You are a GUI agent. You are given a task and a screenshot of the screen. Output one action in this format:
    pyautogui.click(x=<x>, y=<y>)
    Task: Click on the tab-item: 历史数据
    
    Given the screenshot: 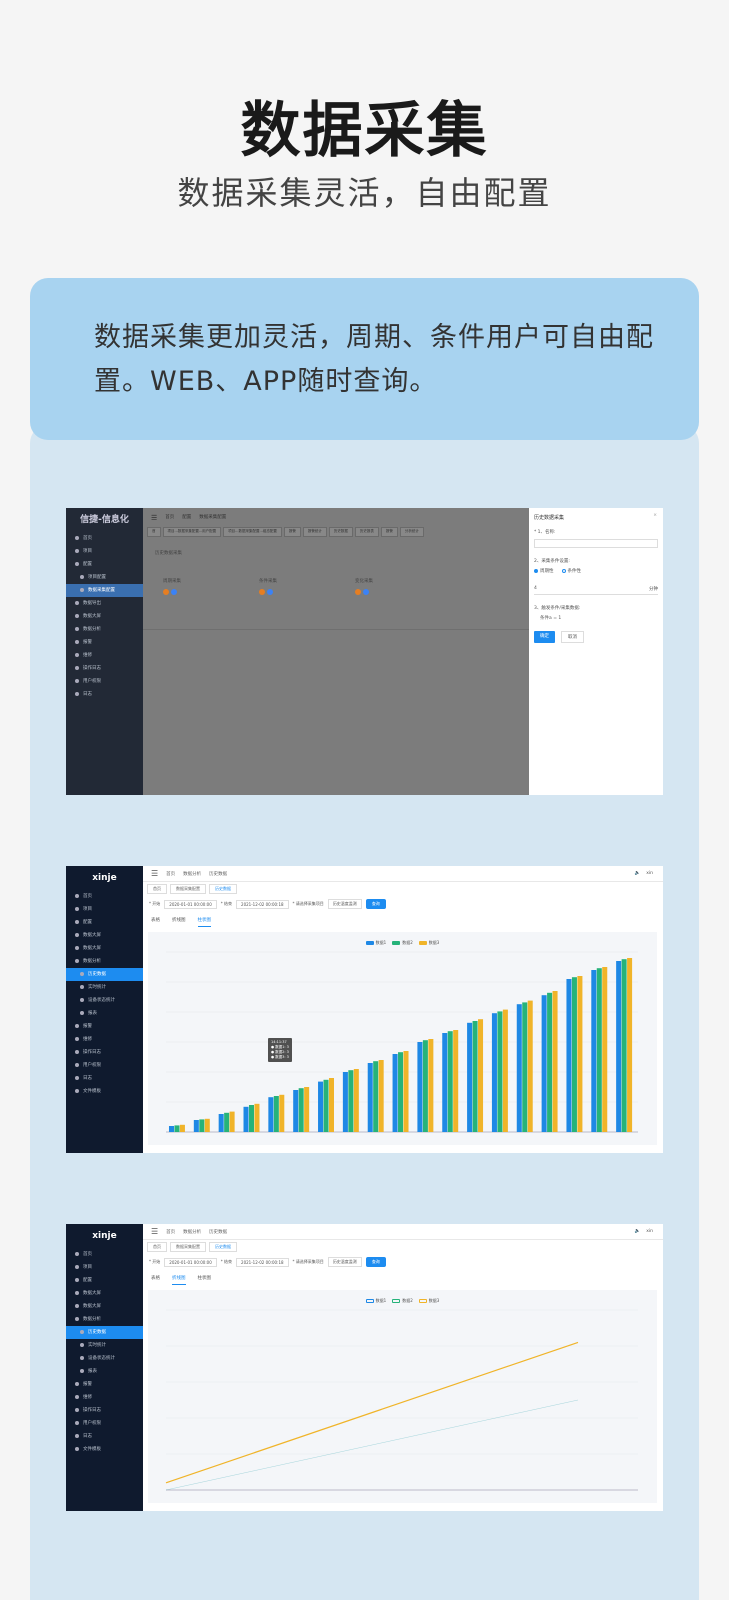 What is the action you would take?
    pyautogui.click(x=340, y=532)
    